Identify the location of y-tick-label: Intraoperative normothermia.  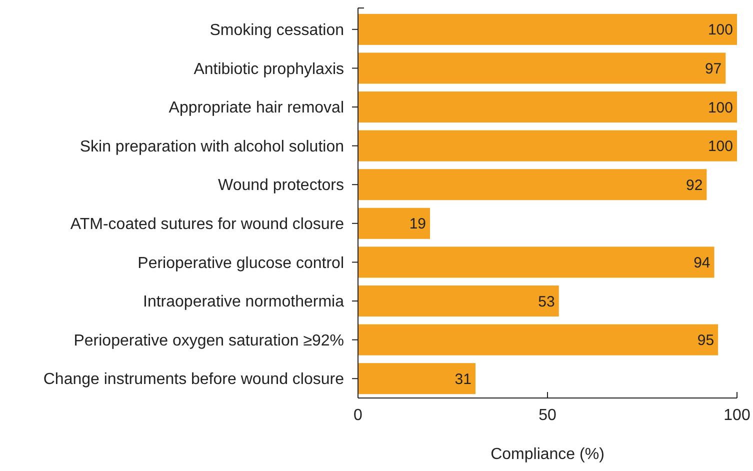
(243, 302).